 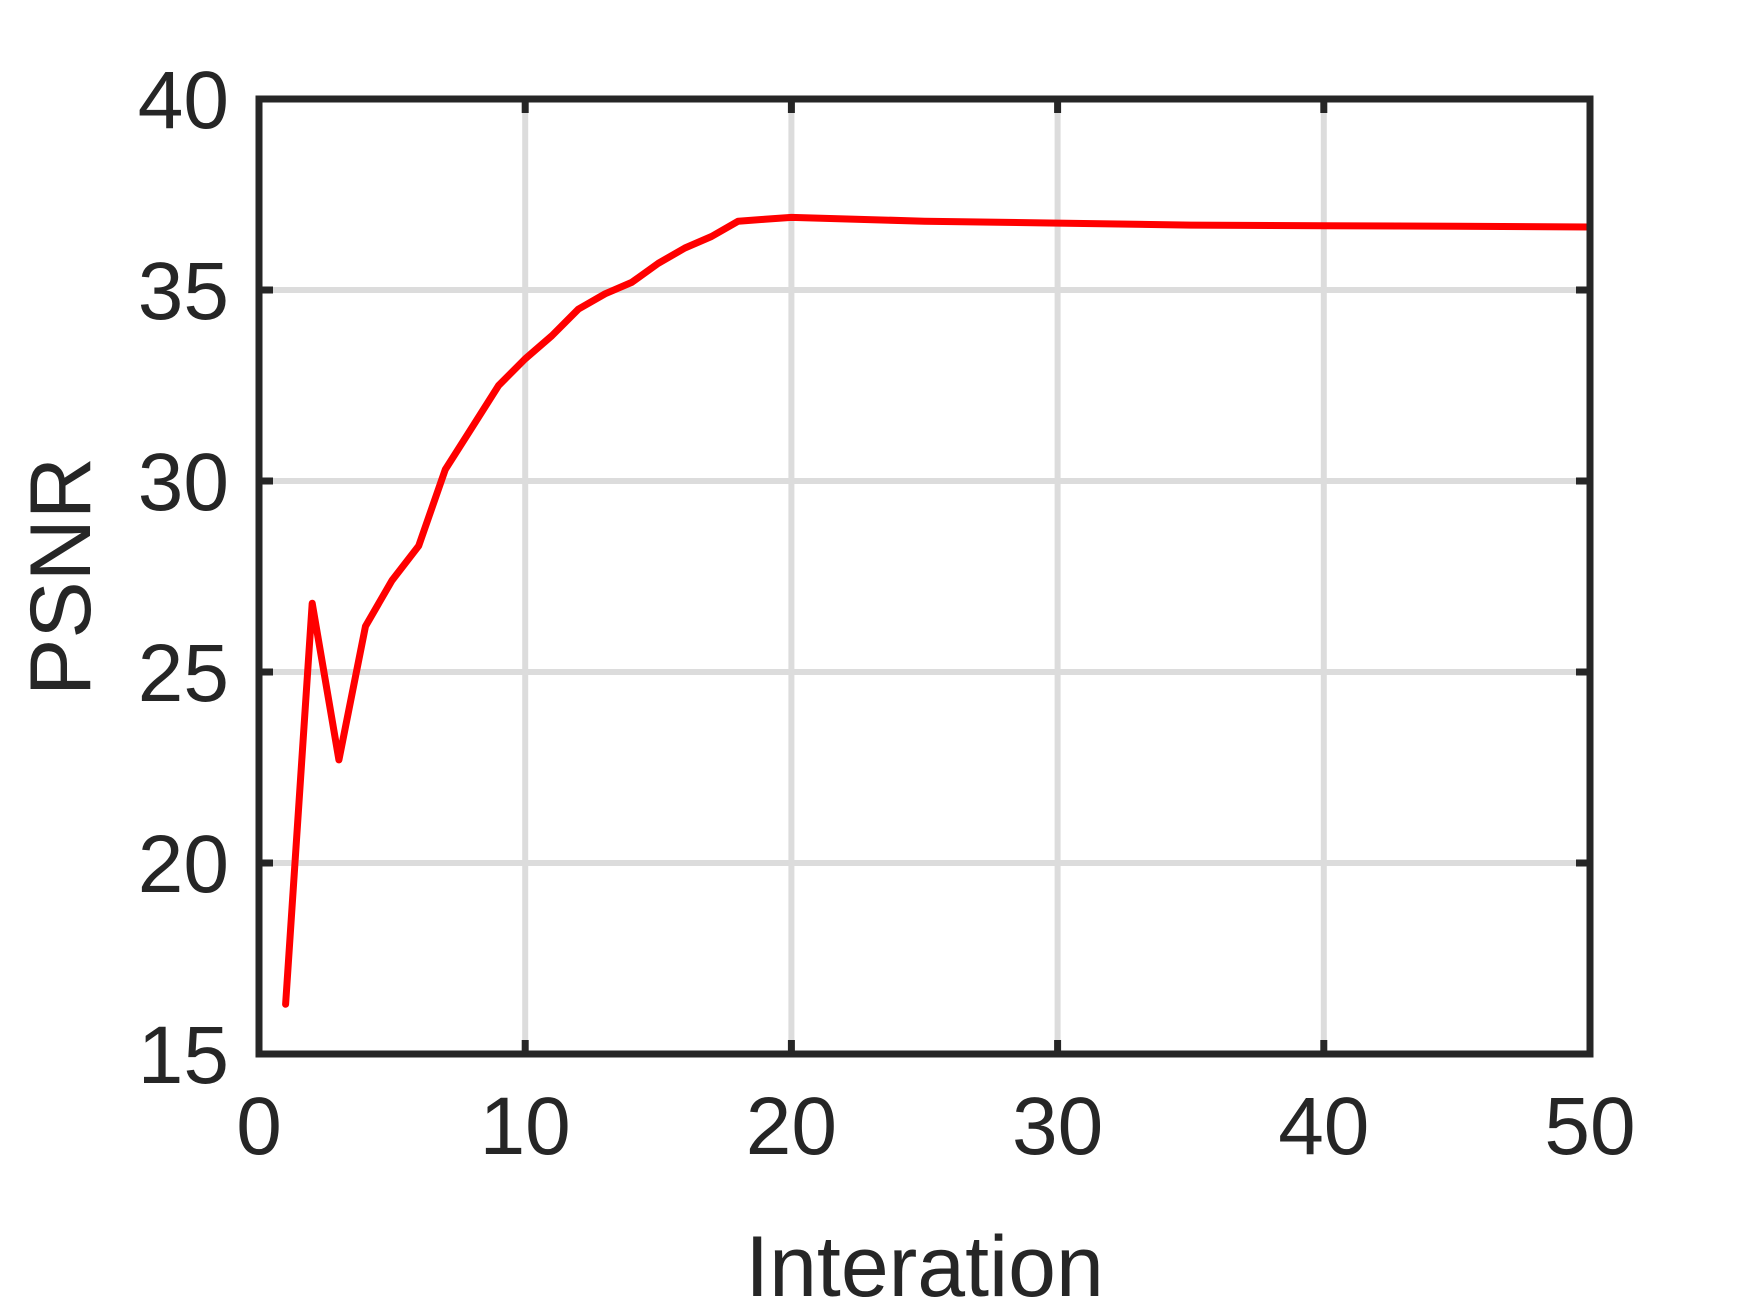 I want to click on y-tick-labels: 15 20 25 30 35 40, so click(x=183, y=578).